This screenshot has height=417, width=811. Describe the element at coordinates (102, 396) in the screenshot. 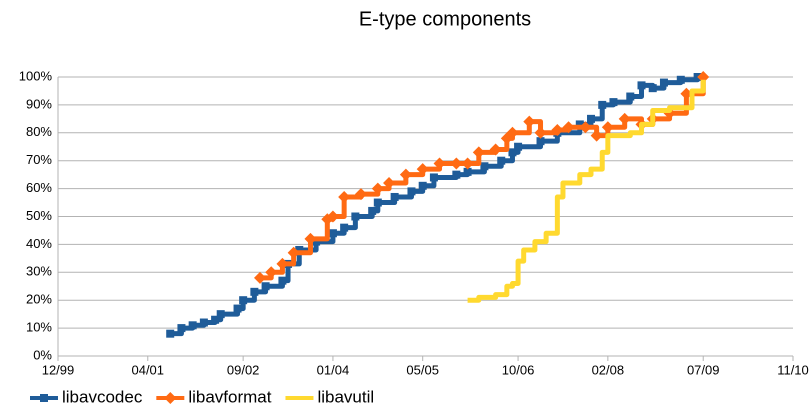

I see `legend-label: libavcodec` at that location.